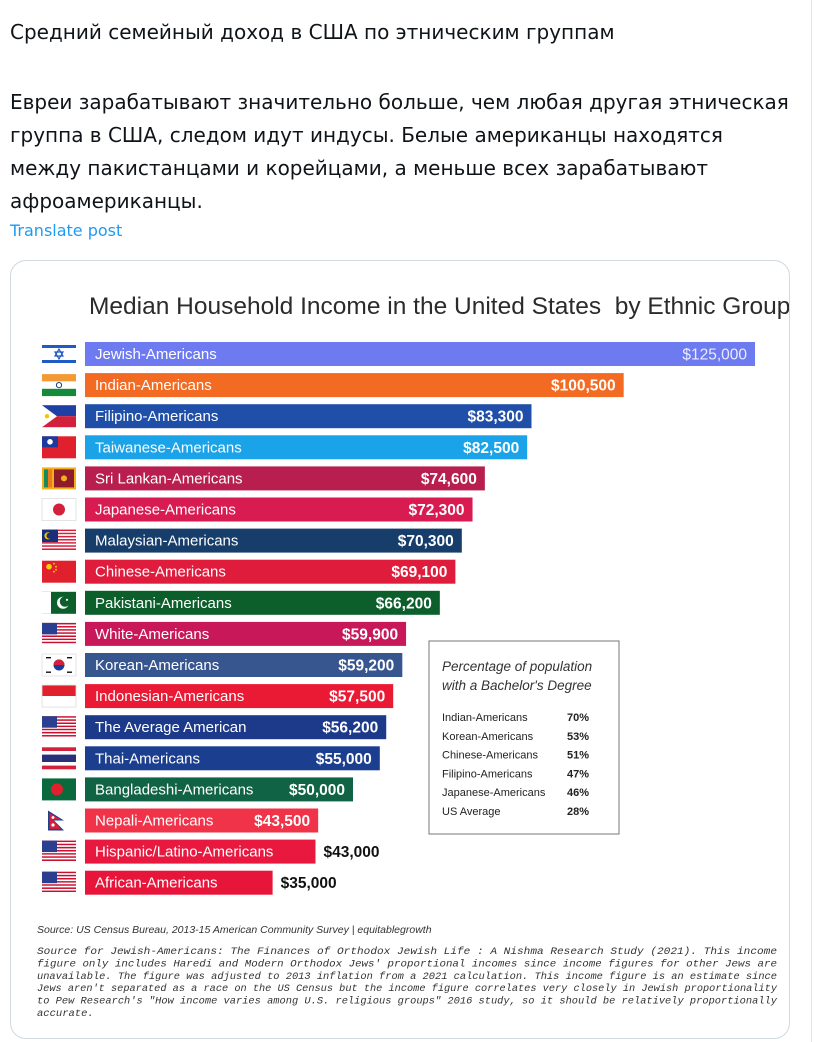 The image size is (824, 1042). I want to click on bar-value-label: $72,300, so click(436, 510).